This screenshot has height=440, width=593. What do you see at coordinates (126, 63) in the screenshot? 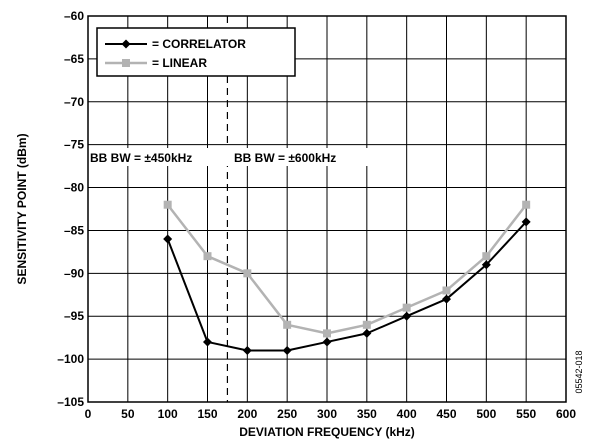
I see `legend-marker-linear` at bounding box center [126, 63].